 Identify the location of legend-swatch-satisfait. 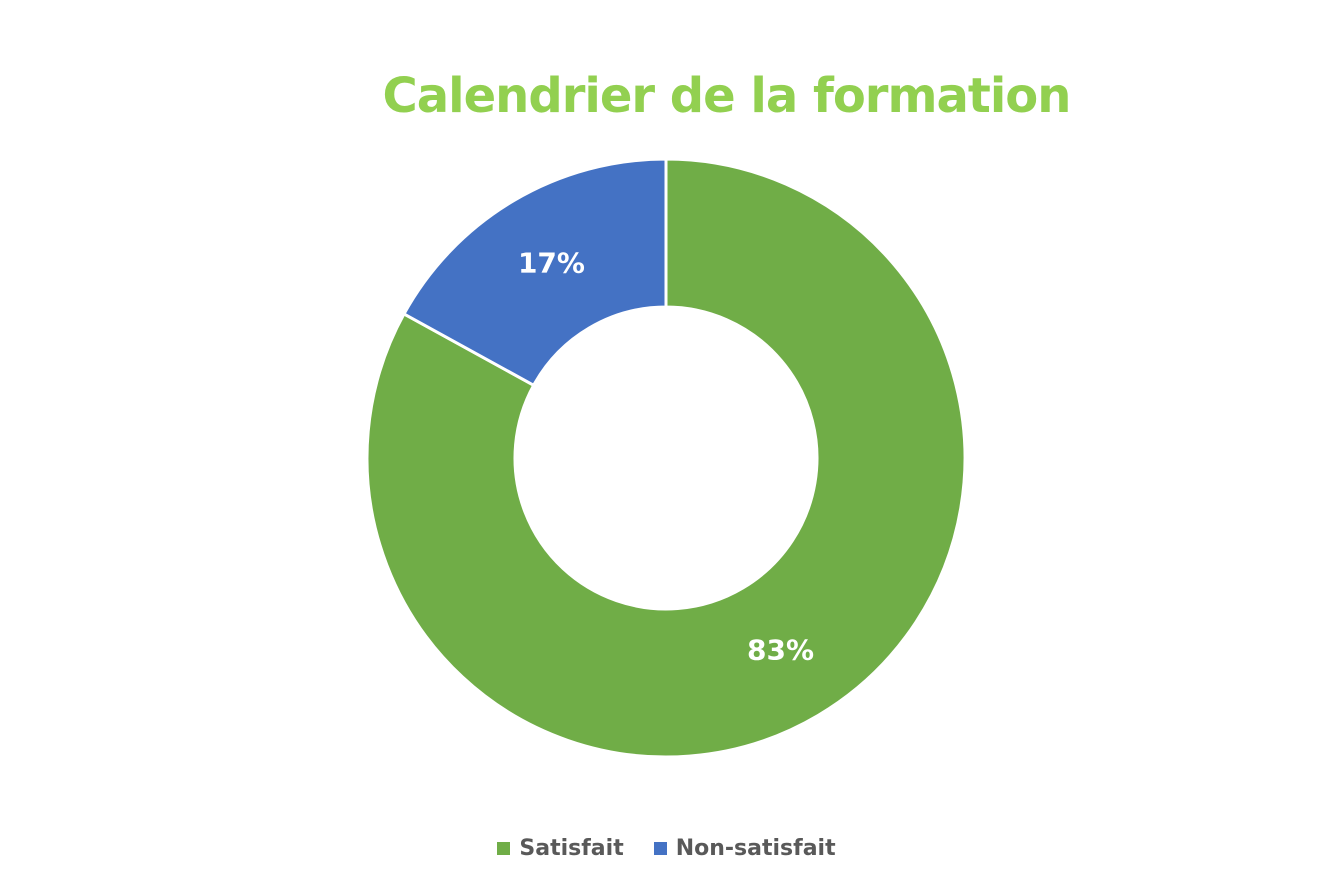
(504, 848).